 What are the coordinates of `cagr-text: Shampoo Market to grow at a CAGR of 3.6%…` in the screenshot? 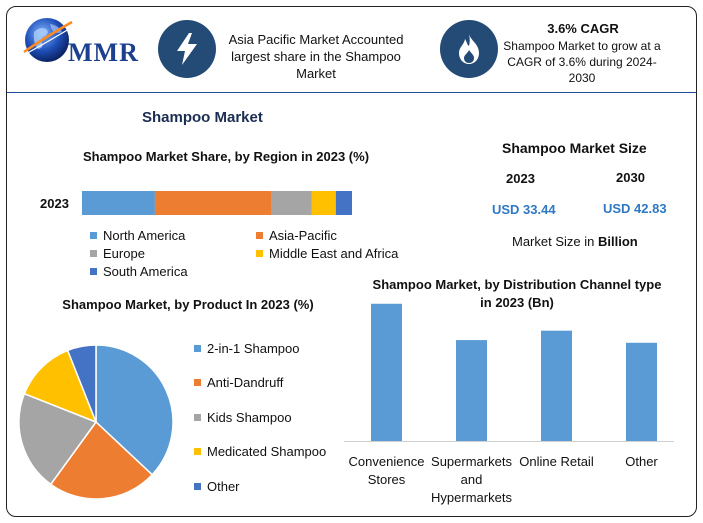 It's located at (582, 62).